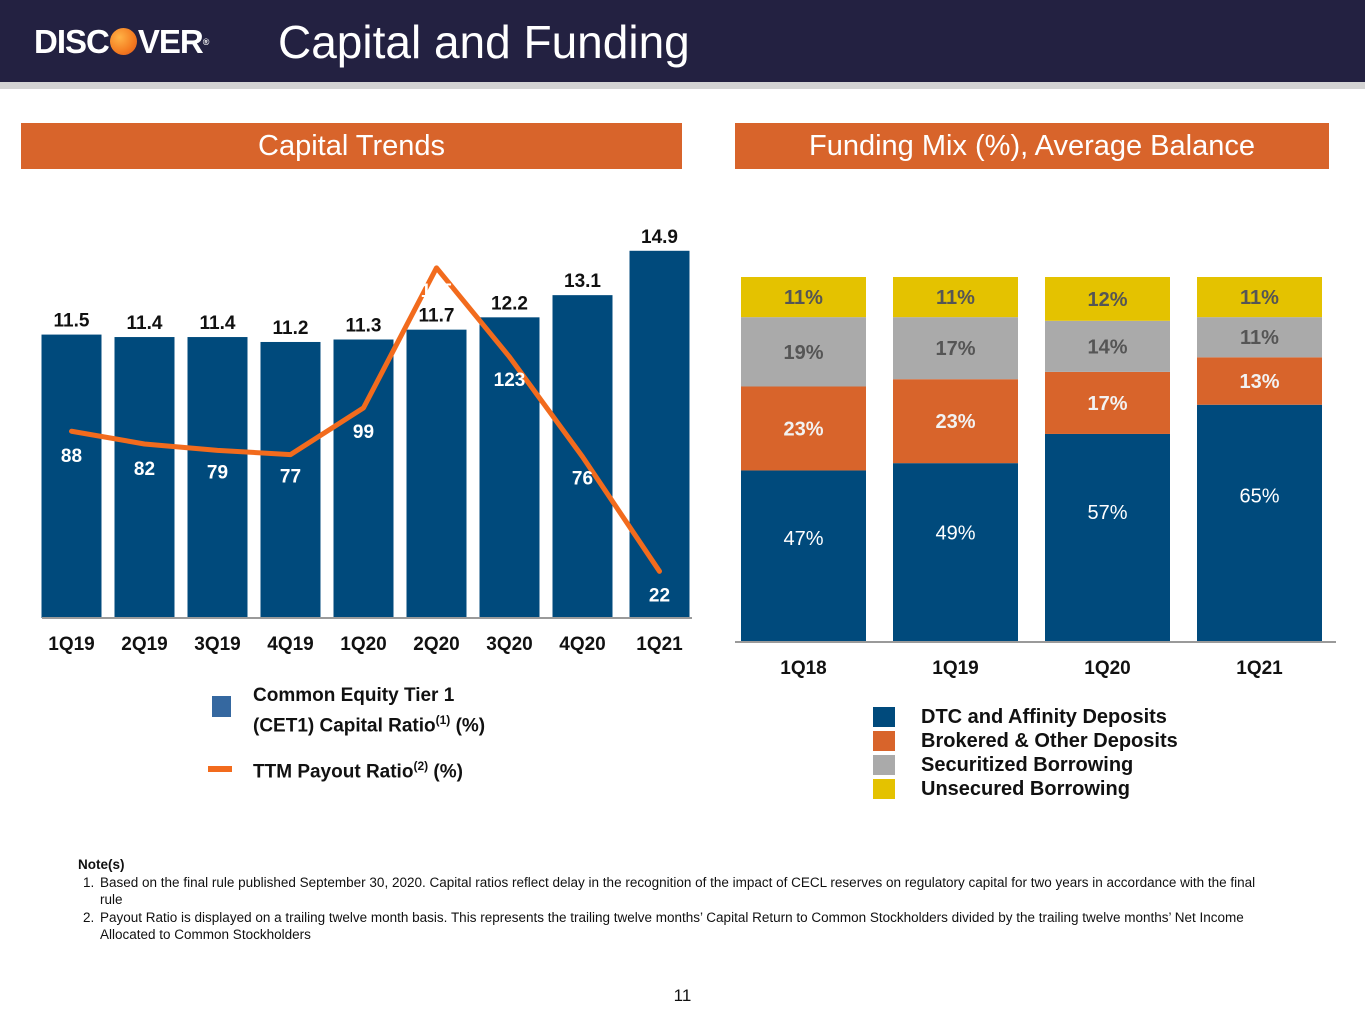  What do you see at coordinates (509, 644) in the screenshot?
I see `quarter-tick-label: 3Q20` at bounding box center [509, 644].